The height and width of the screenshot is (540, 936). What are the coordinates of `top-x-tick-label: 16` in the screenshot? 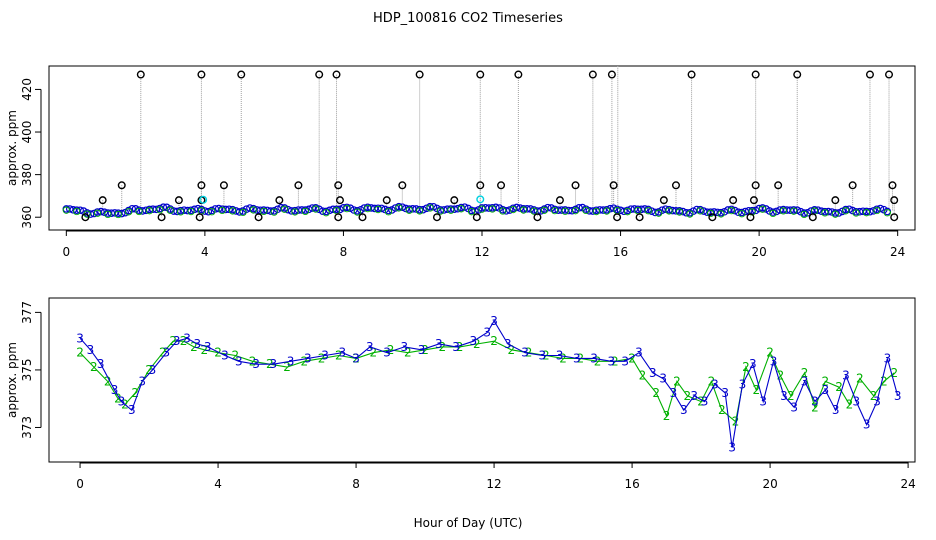 It's located at (620, 252).